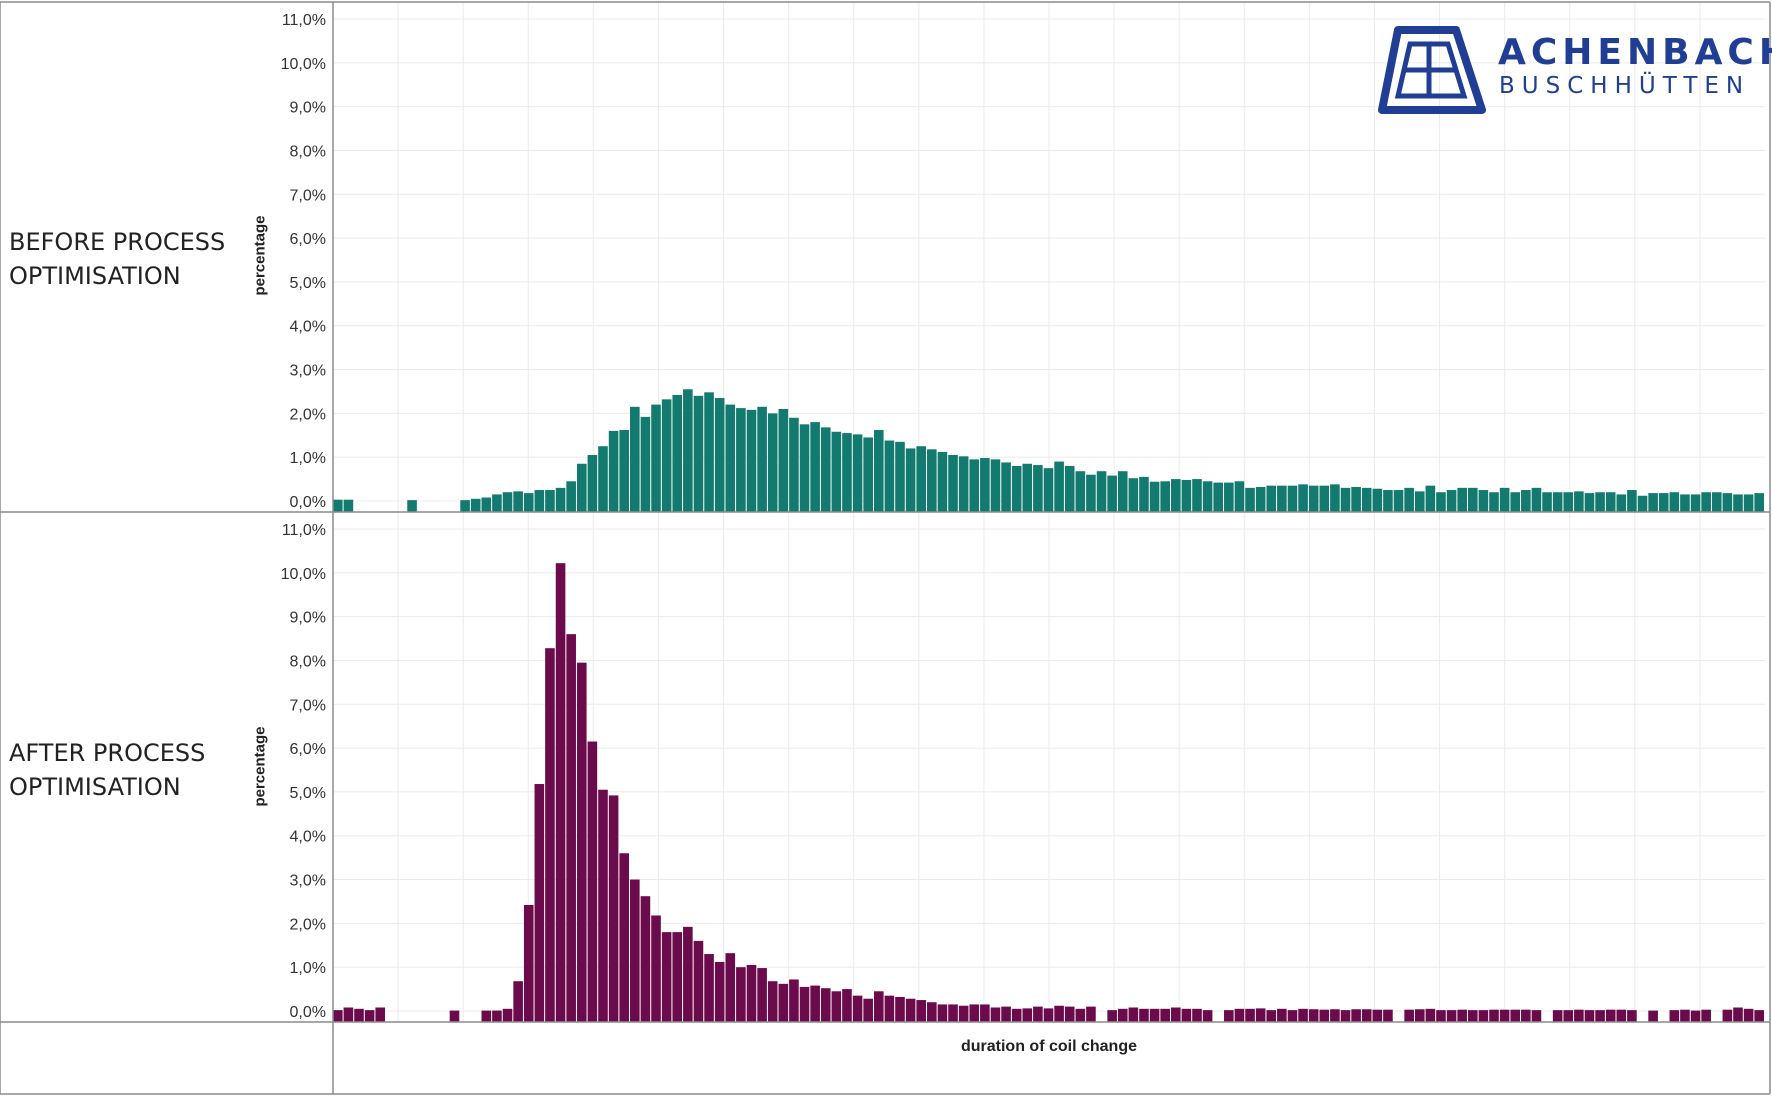 The image size is (1772, 1096). What do you see at coordinates (107, 770) in the screenshot?
I see `after-panel-label: AFTER PROCESS OPTIMISATION` at bounding box center [107, 770].